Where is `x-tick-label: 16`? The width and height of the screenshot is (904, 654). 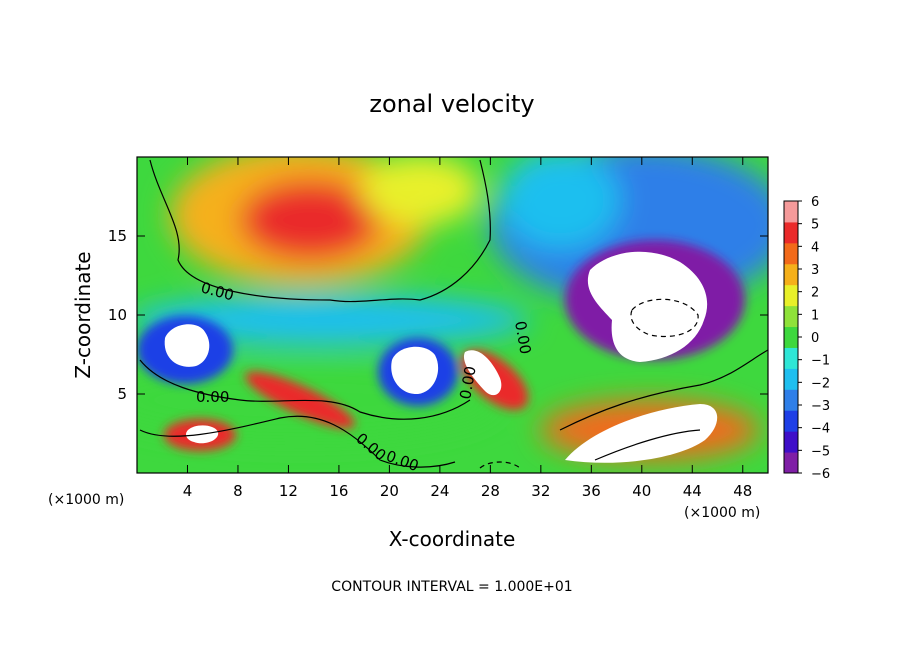
x-tick-label: 16 is located at coordinates (338, 491).